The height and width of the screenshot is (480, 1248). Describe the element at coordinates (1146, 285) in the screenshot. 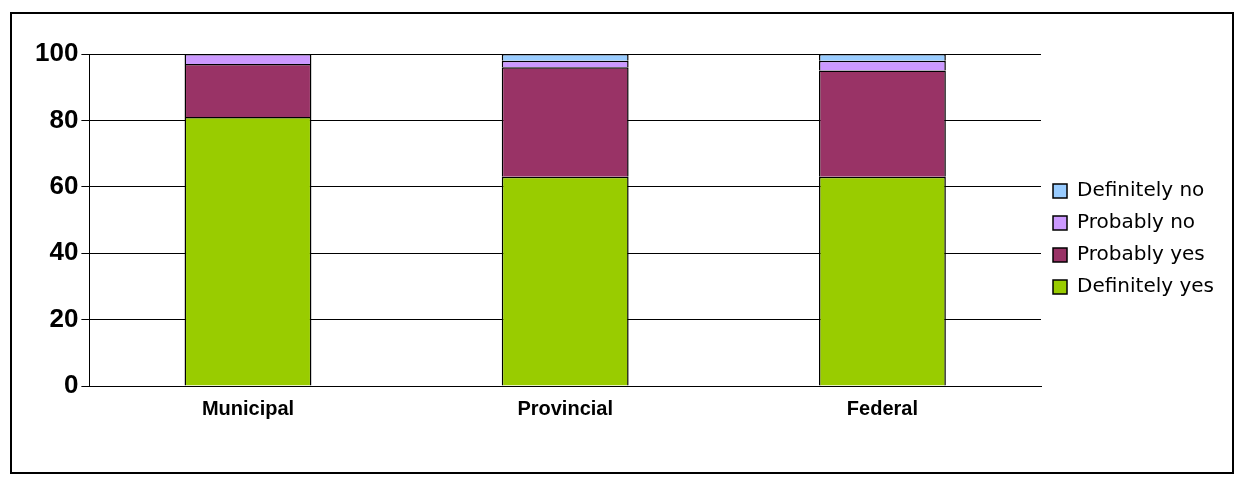

I see `legend-label: Definitely yes` at that location.